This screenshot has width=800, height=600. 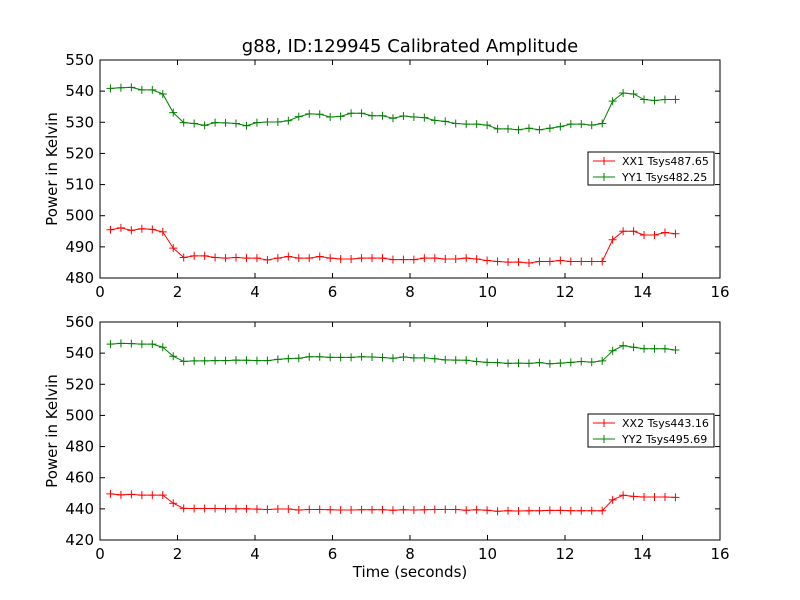 I want to click on x-axis-label: Time (seconds), so click(x=410, y=572).